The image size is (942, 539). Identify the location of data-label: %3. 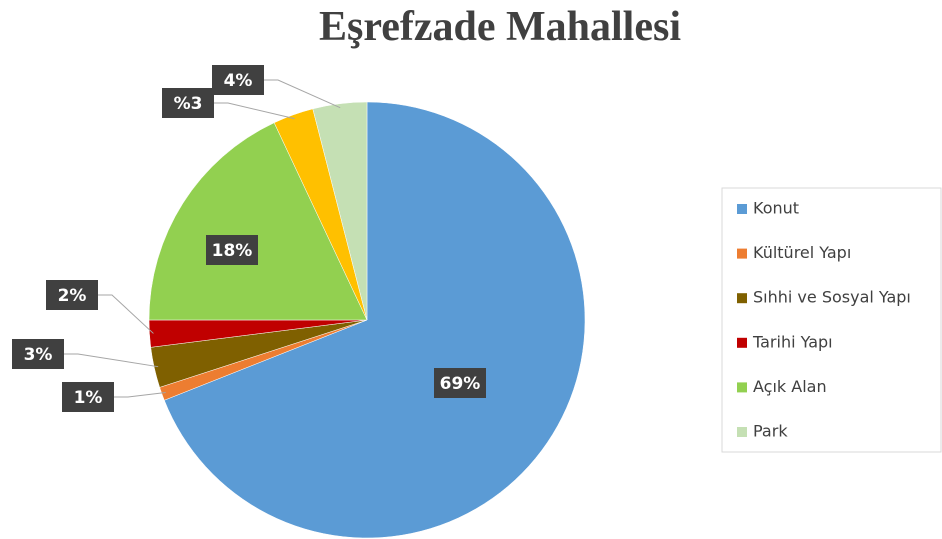
(188, 104).